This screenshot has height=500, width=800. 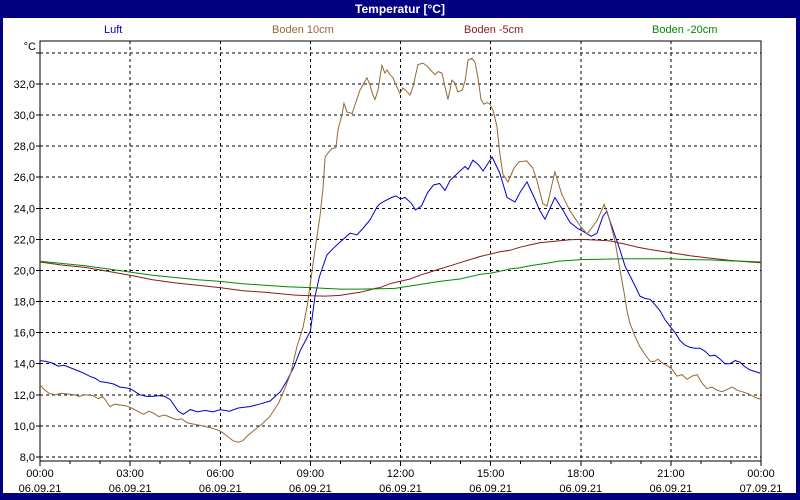 I want to click on window-title: Temperatur [°C], so click(x=400, y=9).